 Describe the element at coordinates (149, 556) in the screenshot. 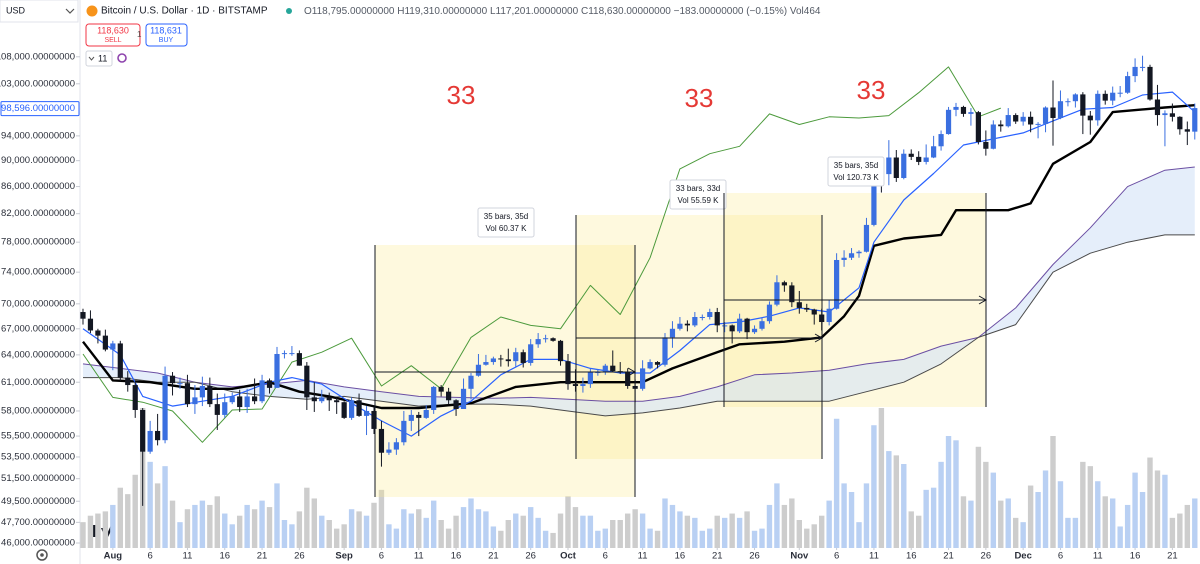

I see `x-tick-label: 6` at that location.